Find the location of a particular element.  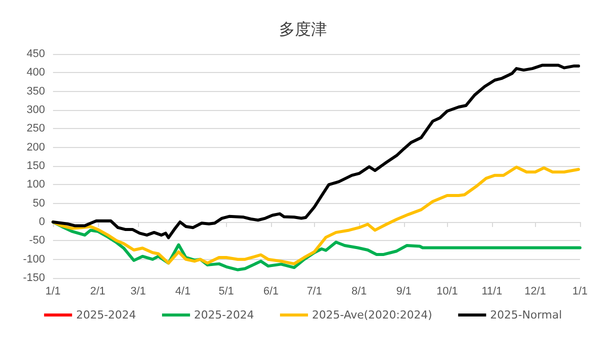

x-tick-label: 8/1 is located at coordinates (359, 292).